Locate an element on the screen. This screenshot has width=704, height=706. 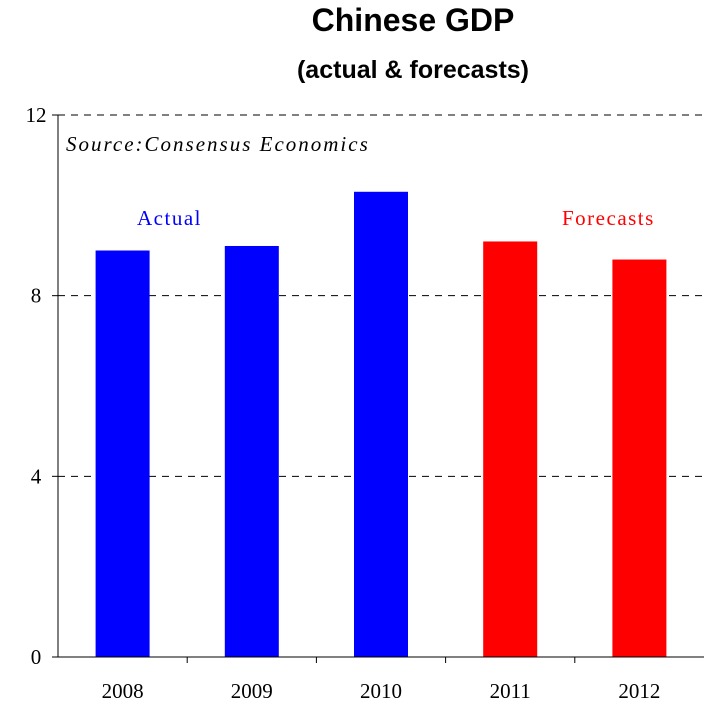
bar-2010 is located at coordinates (381, 424).